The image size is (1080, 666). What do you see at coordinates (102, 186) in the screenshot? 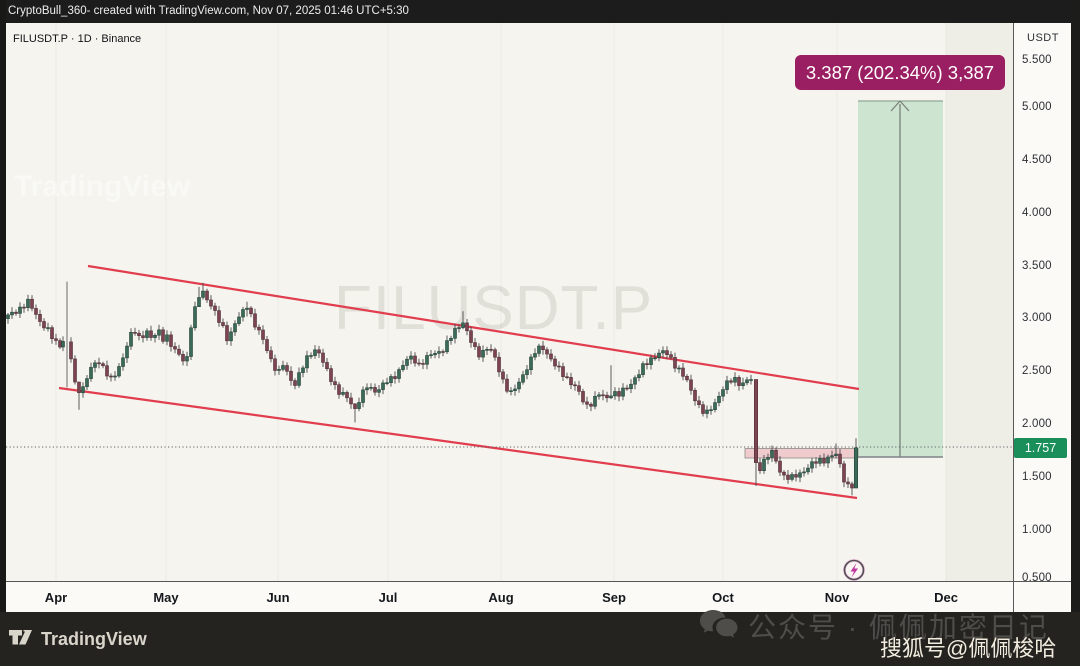
I see `svg-text: TradingView` at bounding box center [102, 186].